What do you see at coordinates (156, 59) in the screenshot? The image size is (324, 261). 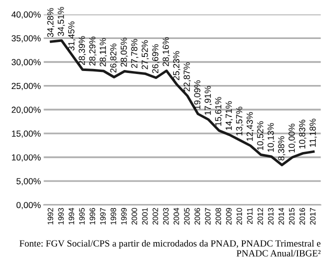 I see `data-label: 26,69%` at bounding box center [156, 59].